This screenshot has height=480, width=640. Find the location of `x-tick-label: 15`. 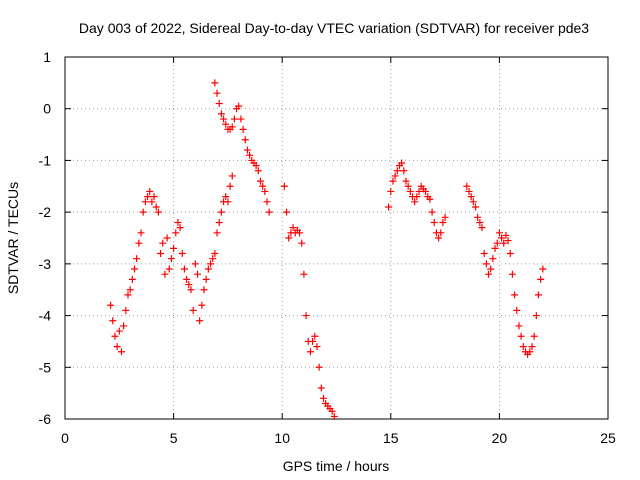

x-tick-label: 15 is located at coordinates (391, 438).